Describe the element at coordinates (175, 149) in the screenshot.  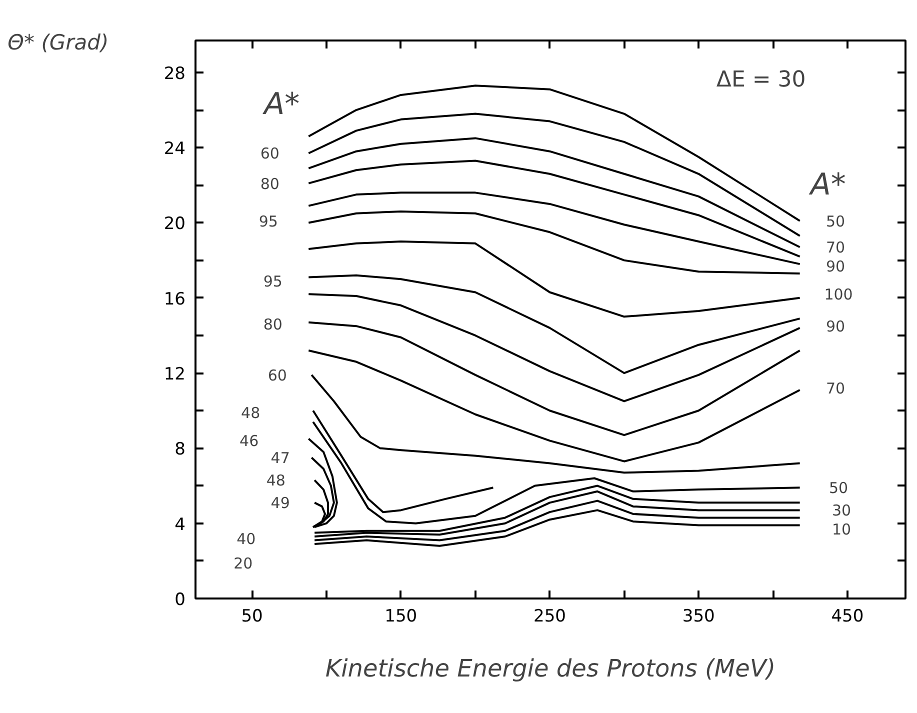
I see `y-tick-label: 24` at that location.